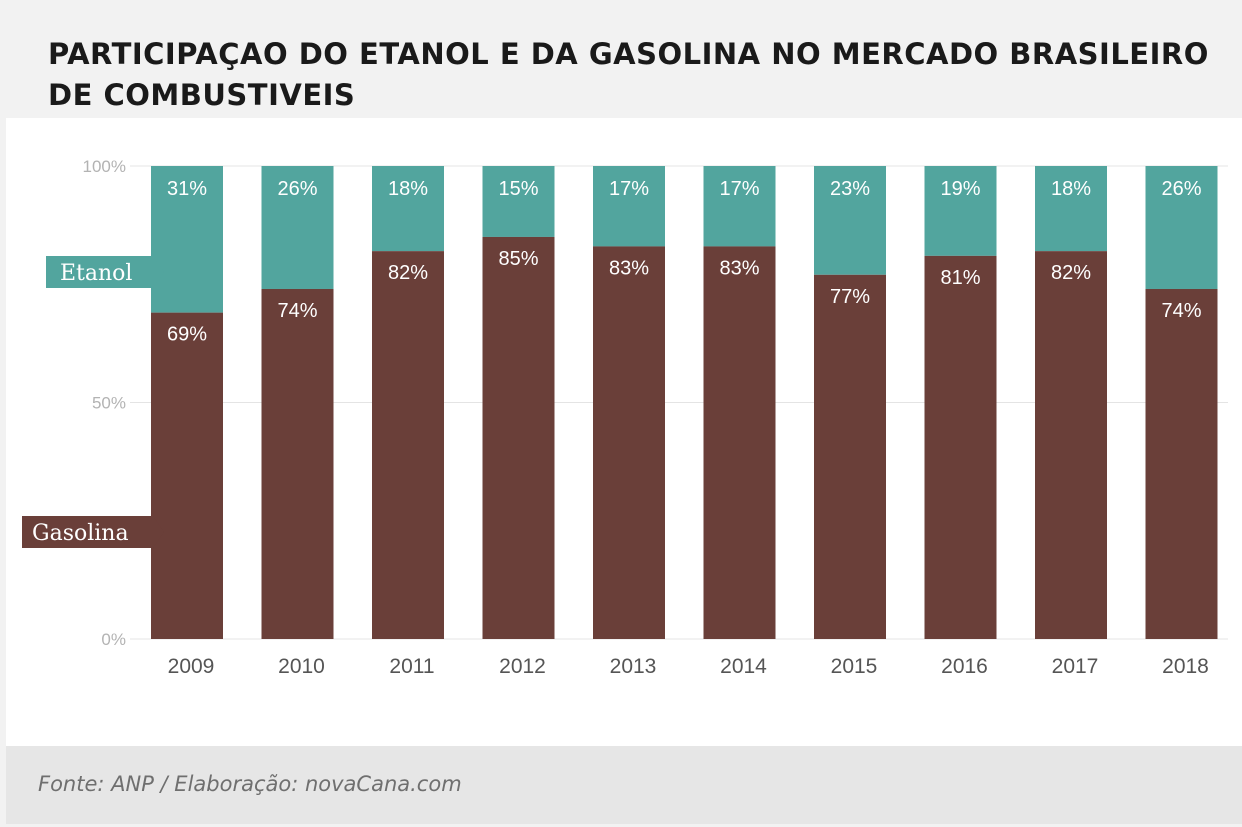 This screenshot has height=827, width=1242. What do you see at coordinates (80, 533) in the screenshot?
I see `legend-gasolina-label: Gasolina` at bounding box center [80, 533].